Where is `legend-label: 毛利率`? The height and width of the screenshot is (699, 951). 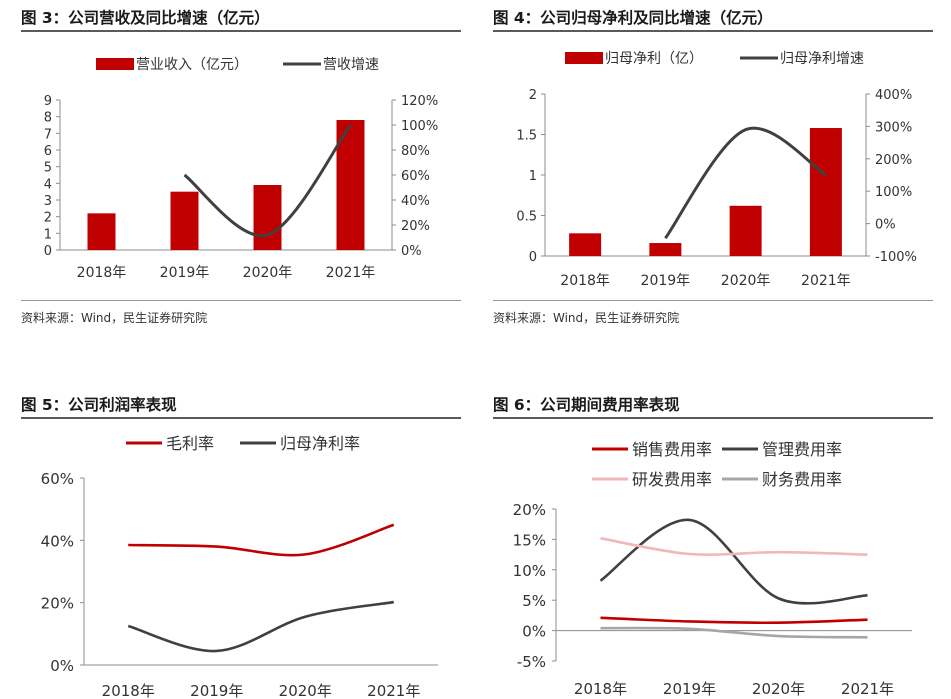 legend-label: 毛利率 is located at coordinates (190, 443).